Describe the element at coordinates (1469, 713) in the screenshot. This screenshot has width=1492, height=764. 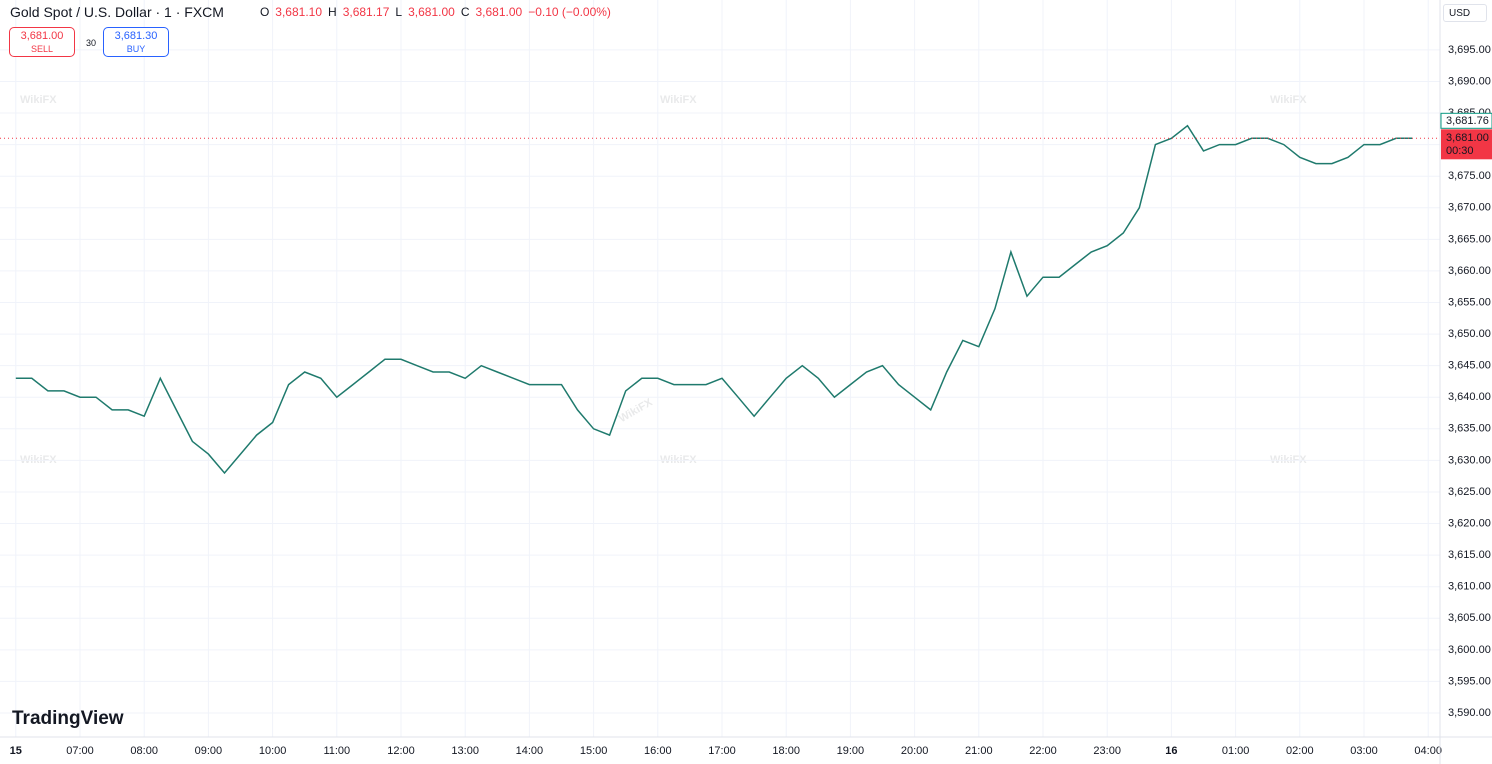
I see `y-tick-label: 3,590.00` at that location.